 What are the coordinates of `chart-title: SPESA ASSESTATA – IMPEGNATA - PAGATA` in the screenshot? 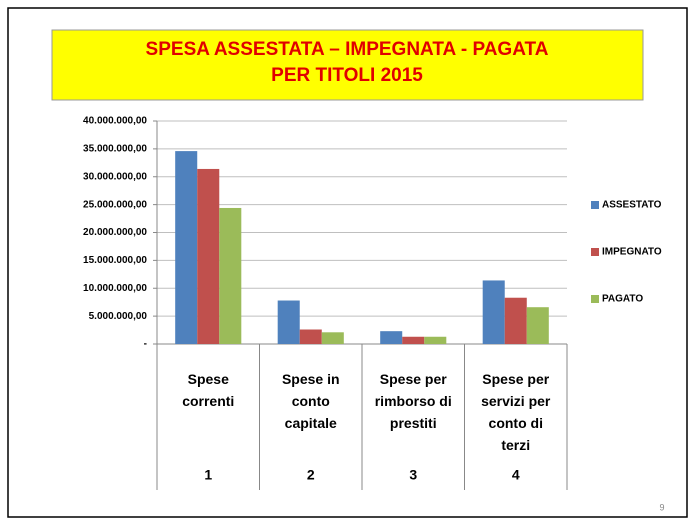 It's located at (347, 49).